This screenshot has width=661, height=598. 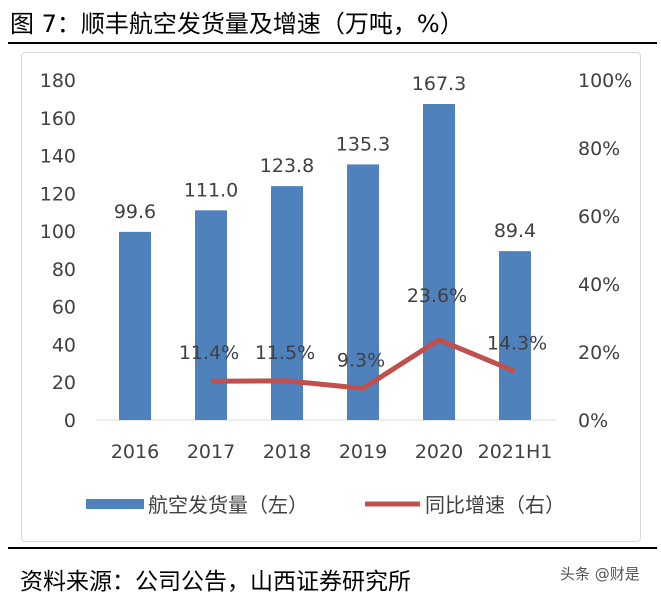 I want to click on source-note: 资料来源：公司公告，山西证券研究所, so click(x=215, y=582).